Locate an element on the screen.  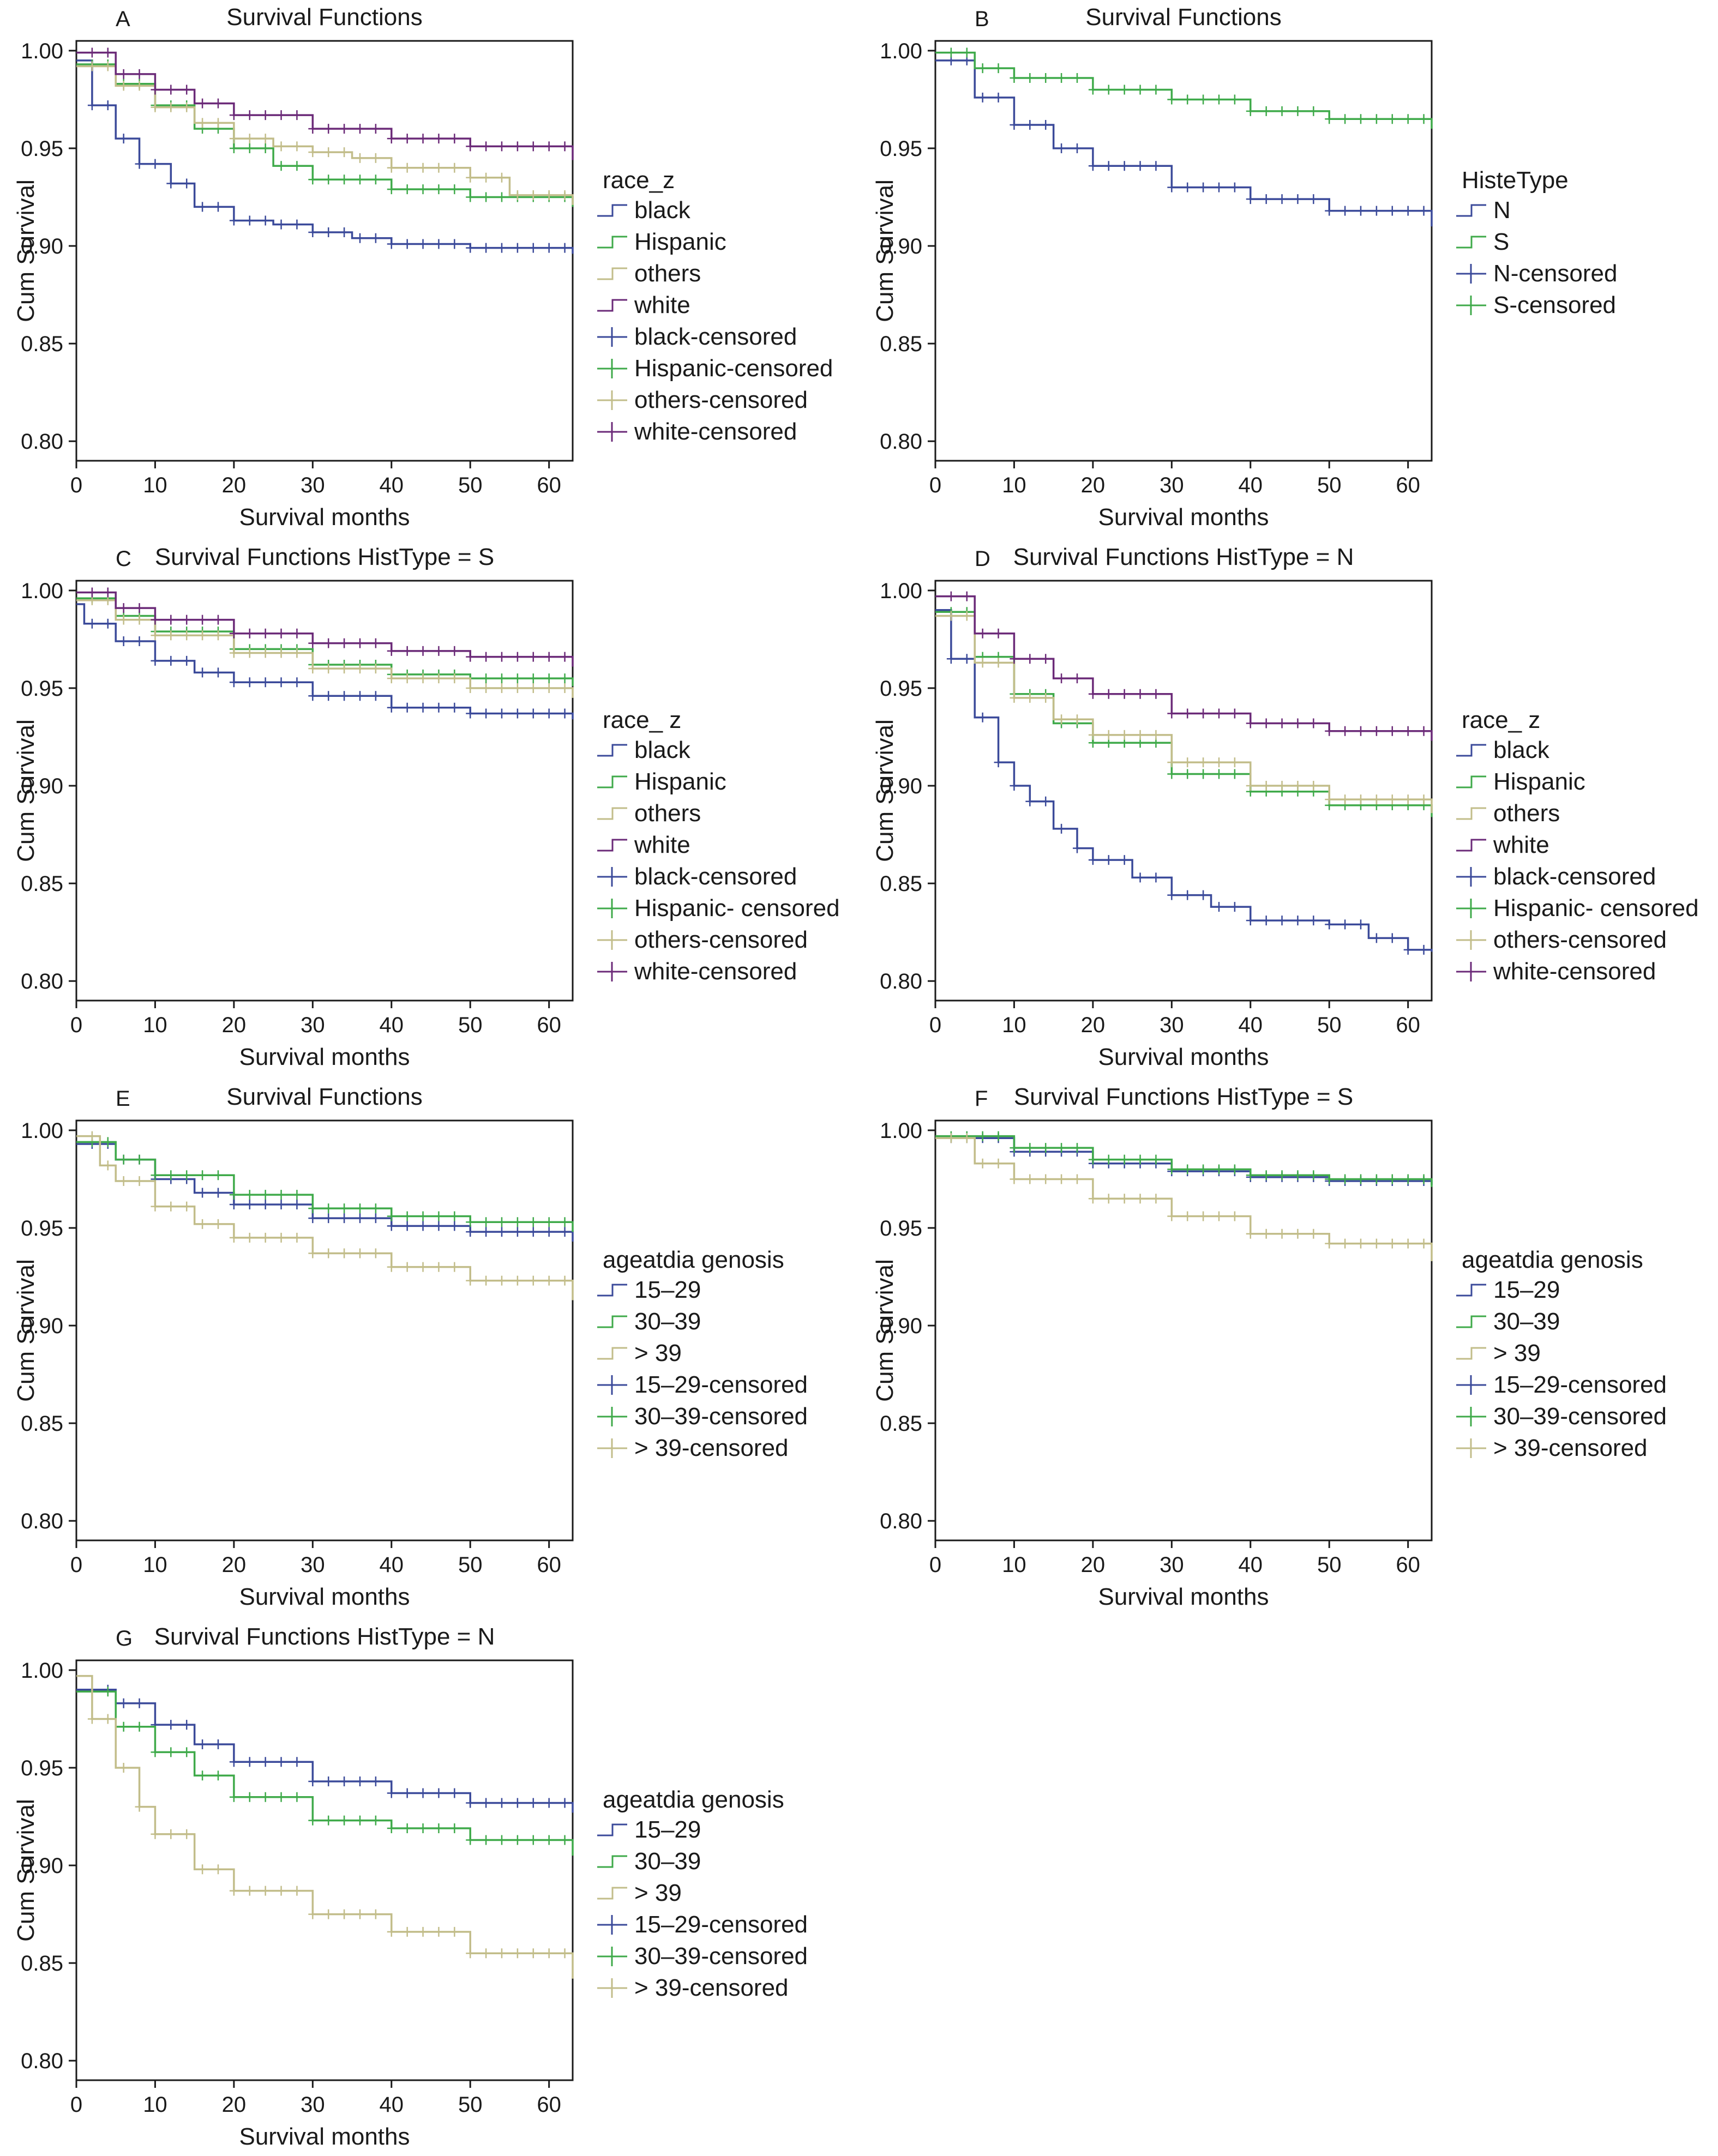
x-tick-label: 30 is located at coordinates (313, 1025).